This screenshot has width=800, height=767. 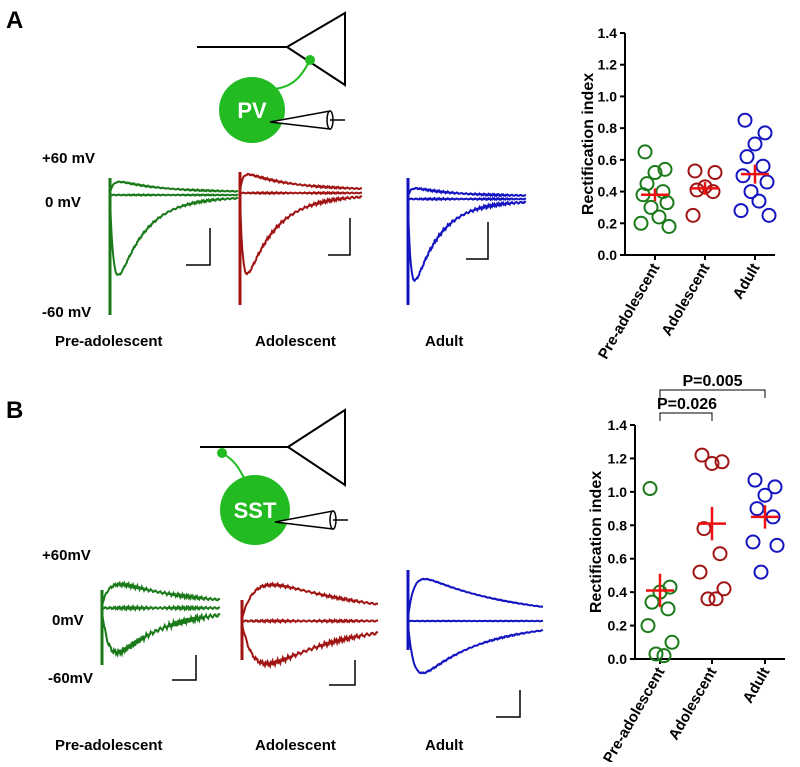 What do you see at coordinates (712, 381) in the screenshot?
I see `p-value: P=0.005` at bounding box center [712, 381].